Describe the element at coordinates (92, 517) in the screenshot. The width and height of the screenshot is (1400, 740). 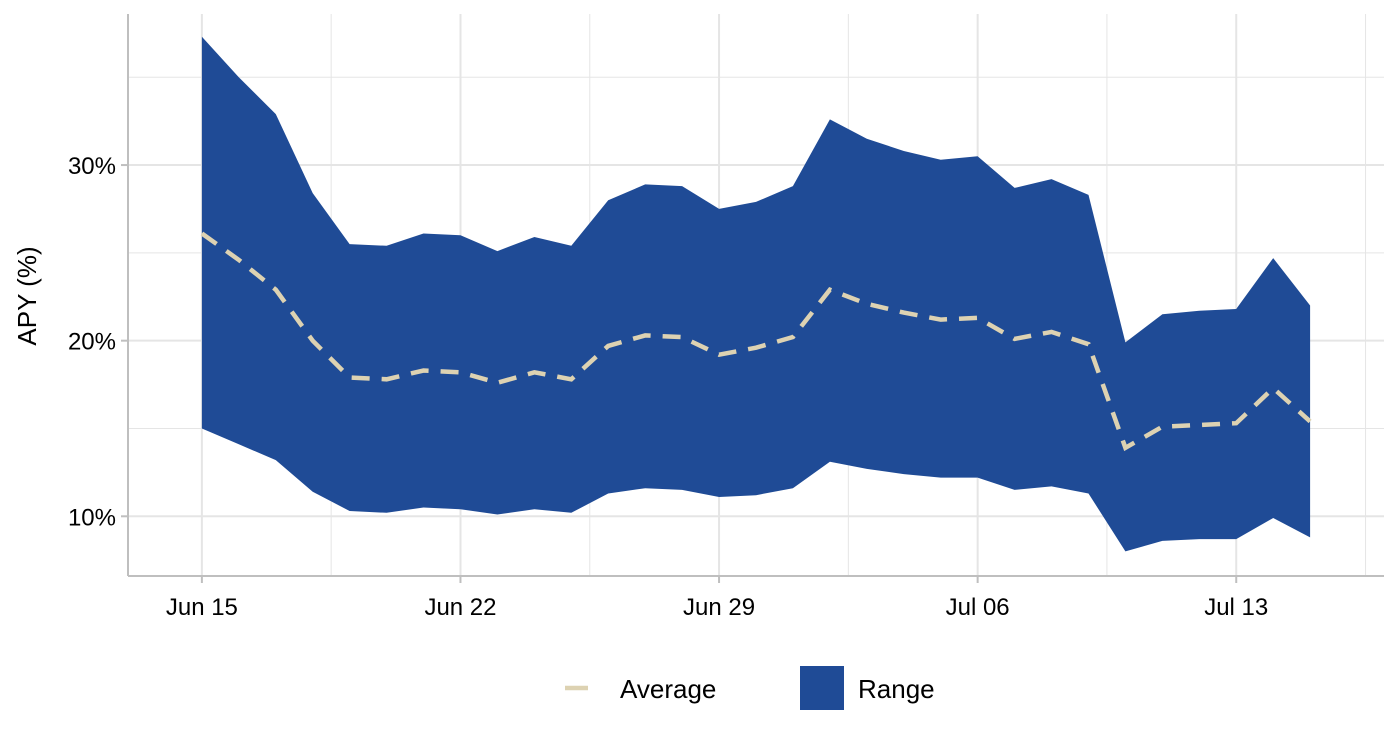
I see `y-tick-label: 10%` at that location.